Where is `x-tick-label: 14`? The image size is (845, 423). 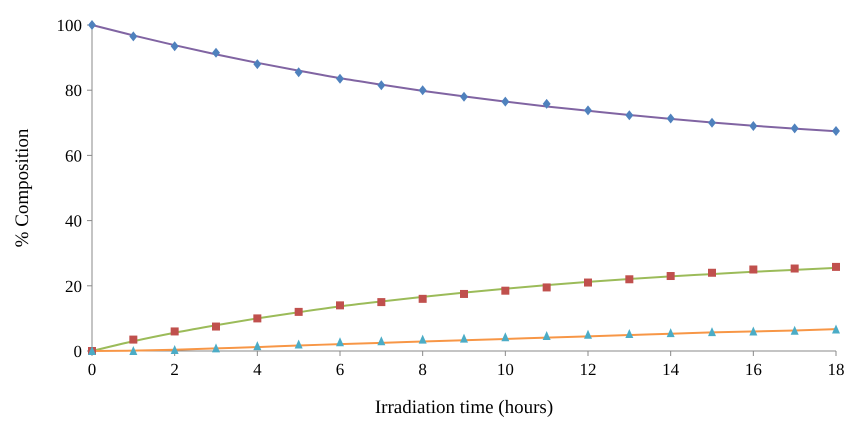 x-tick-label: 14 is located at coordinates (671, 369).